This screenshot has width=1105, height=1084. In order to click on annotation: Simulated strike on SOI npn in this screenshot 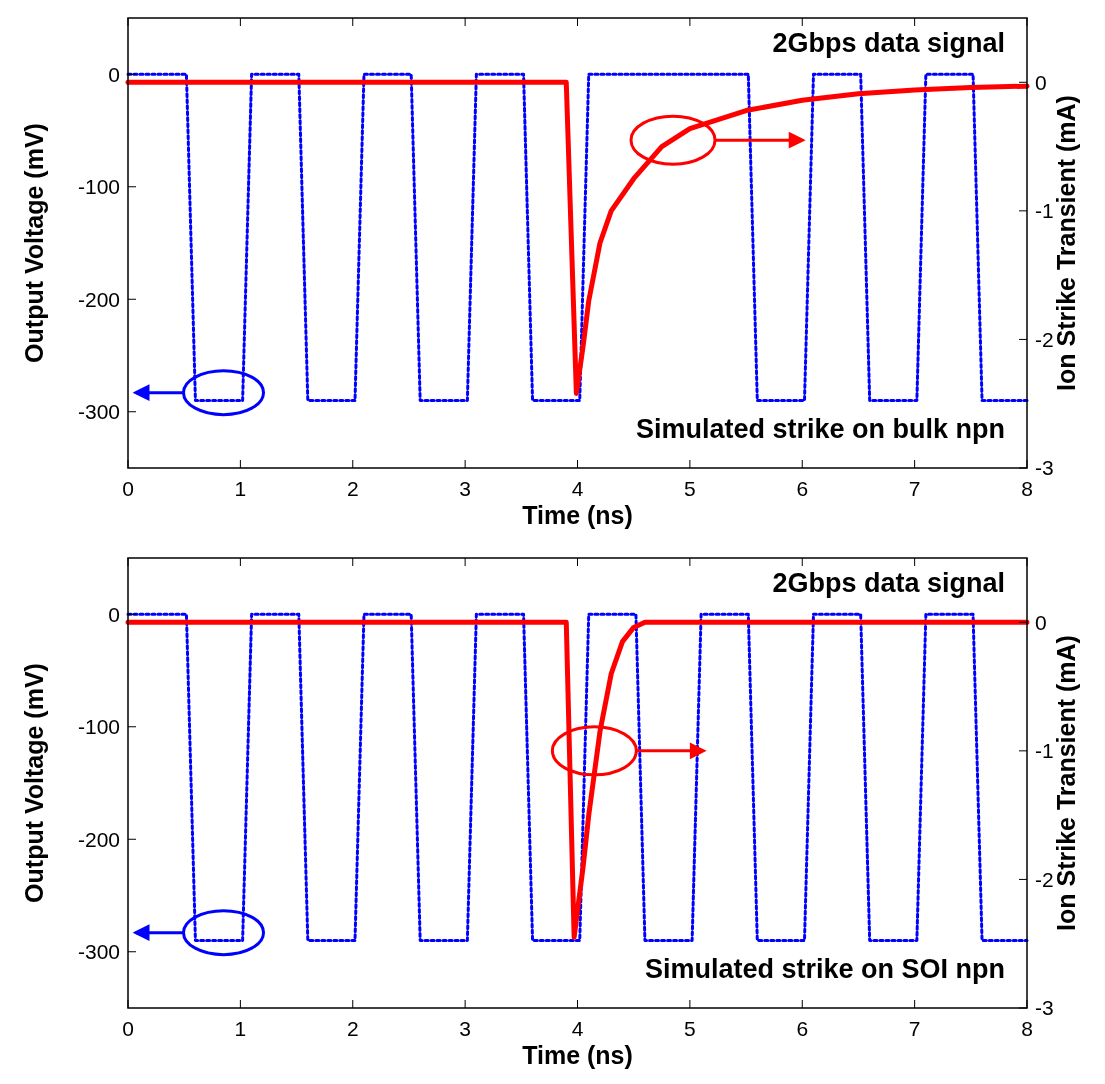, I will do `click(824, 969)`.